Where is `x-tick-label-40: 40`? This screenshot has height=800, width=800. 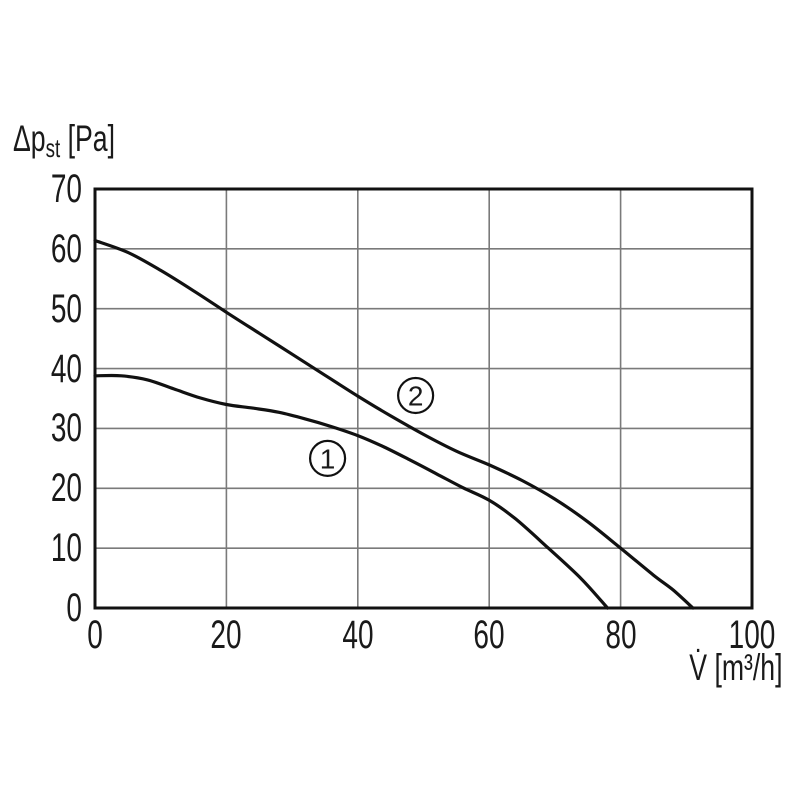
x-tick-label-40: 40 is located at coordinates (358, 635).